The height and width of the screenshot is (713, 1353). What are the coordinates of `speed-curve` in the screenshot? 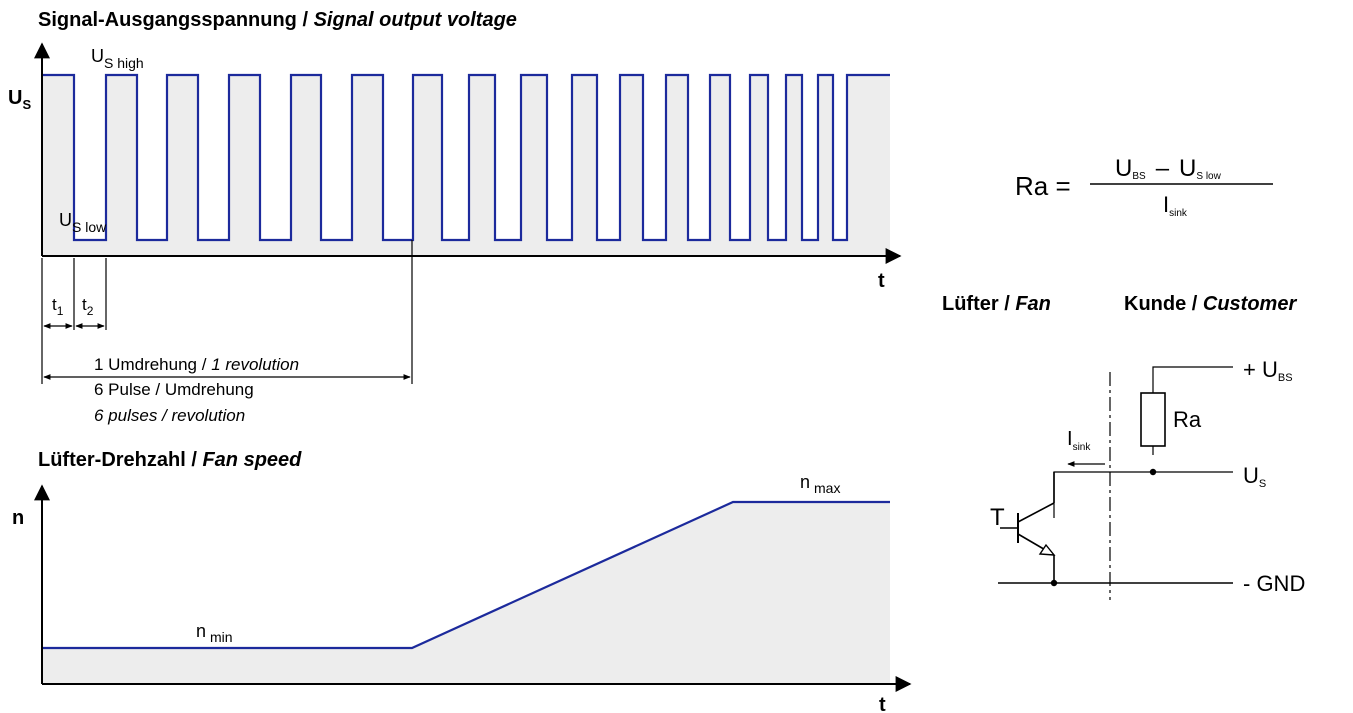 It's located at (466, 575).